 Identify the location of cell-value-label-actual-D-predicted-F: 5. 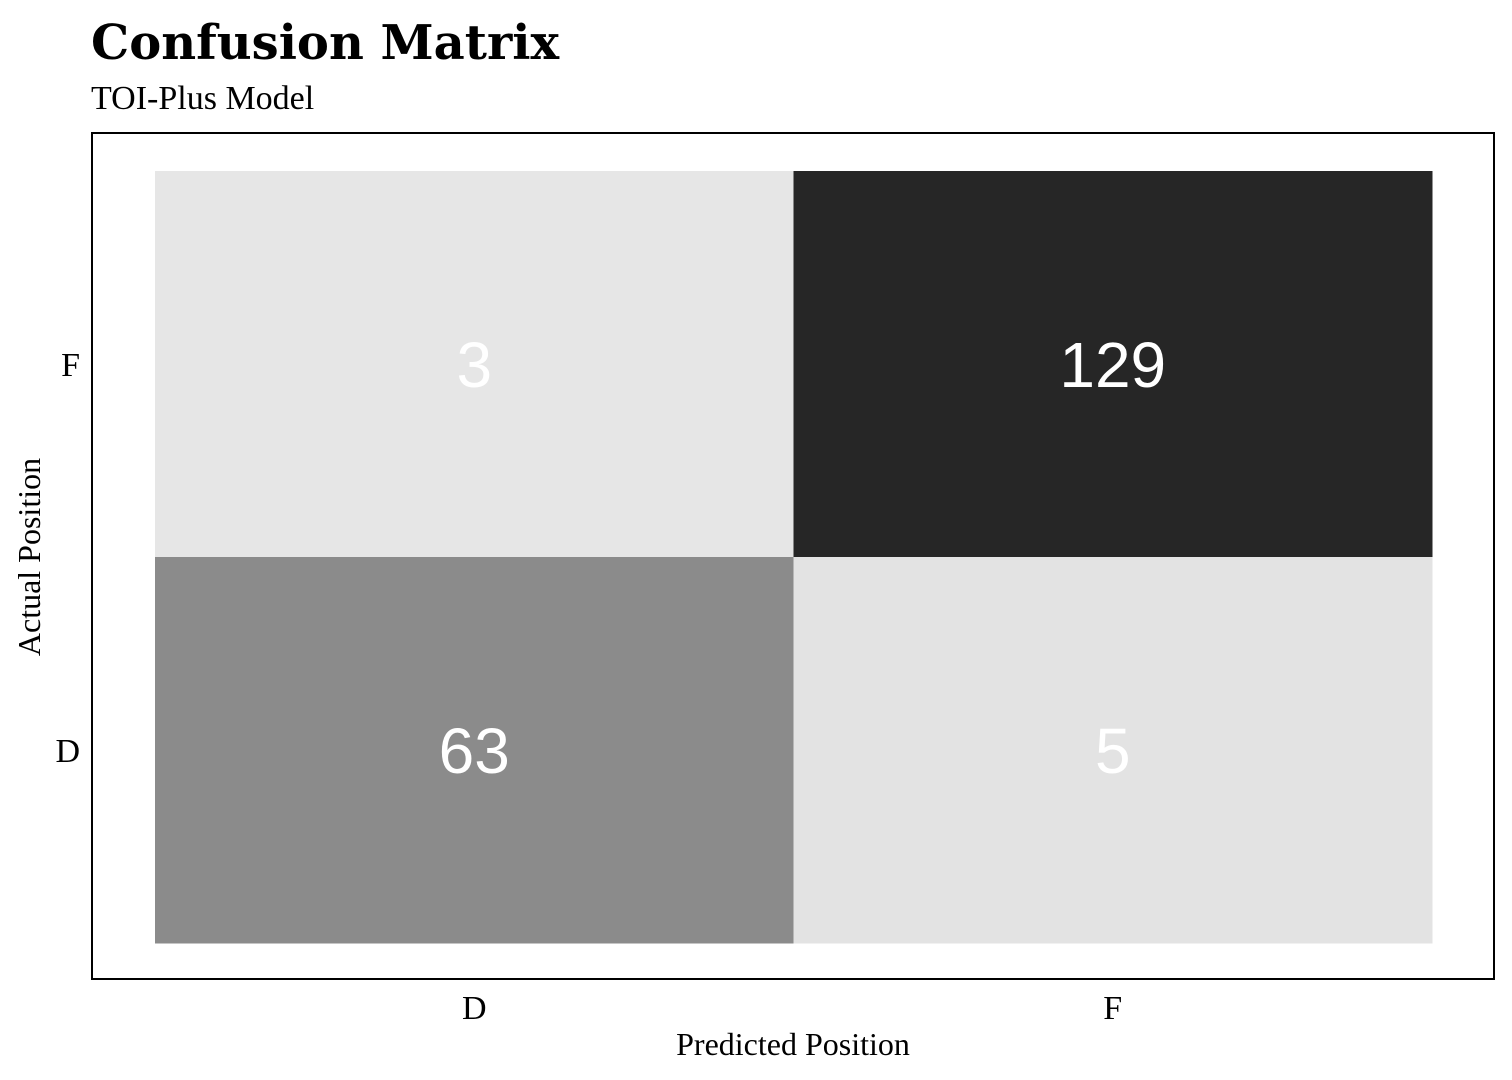
(1113, 751).